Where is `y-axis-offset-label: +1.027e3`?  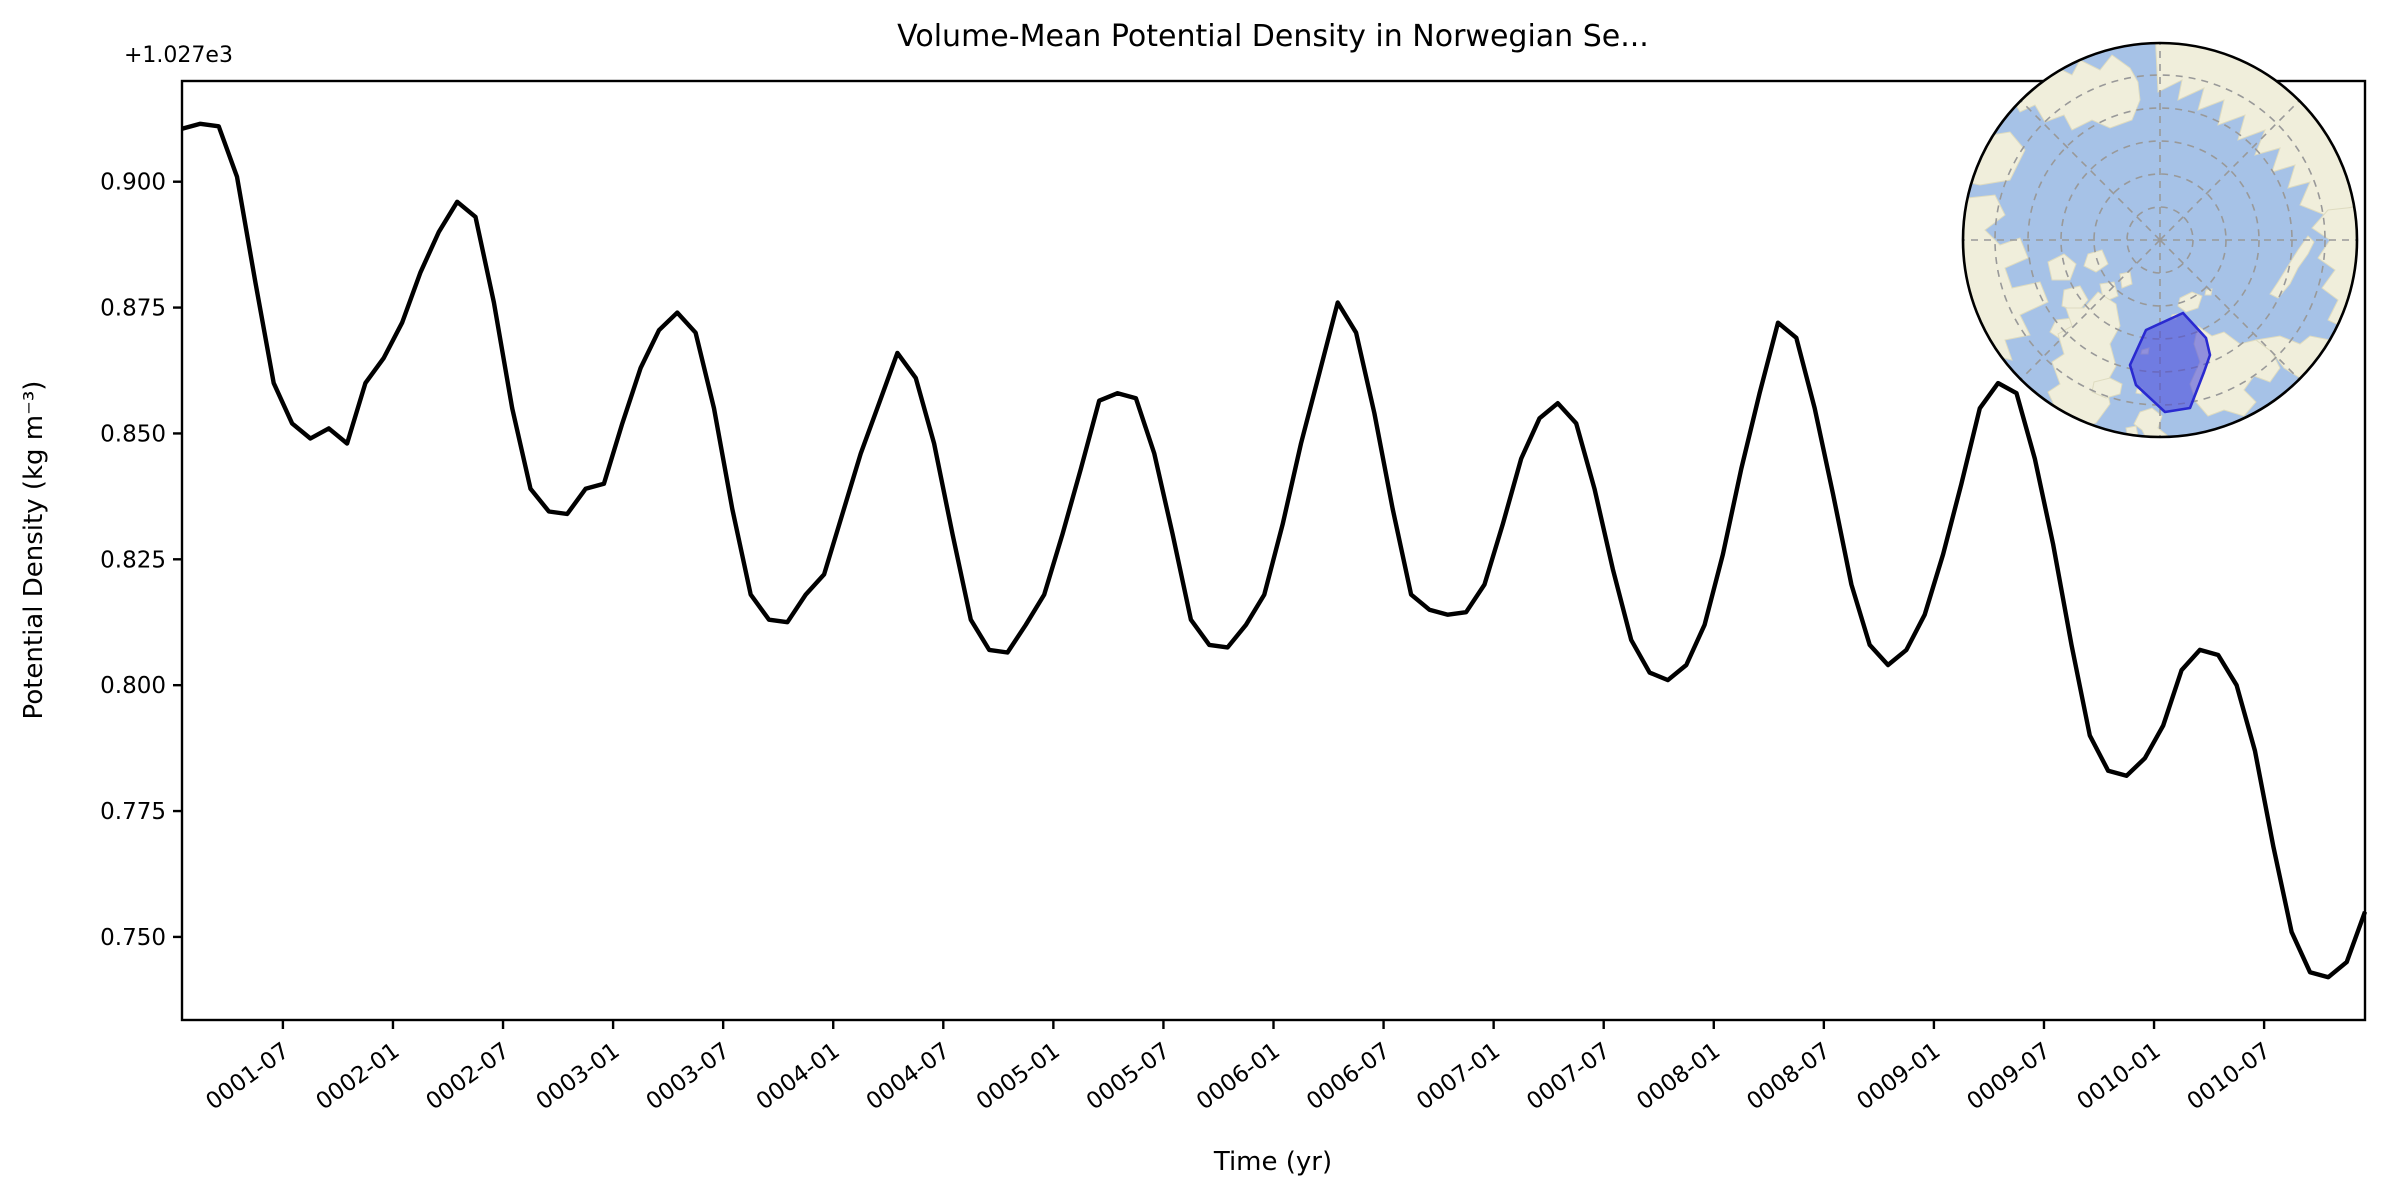
y-axis-offset-label: +1.027e3 is located at coordinates (178, 55).